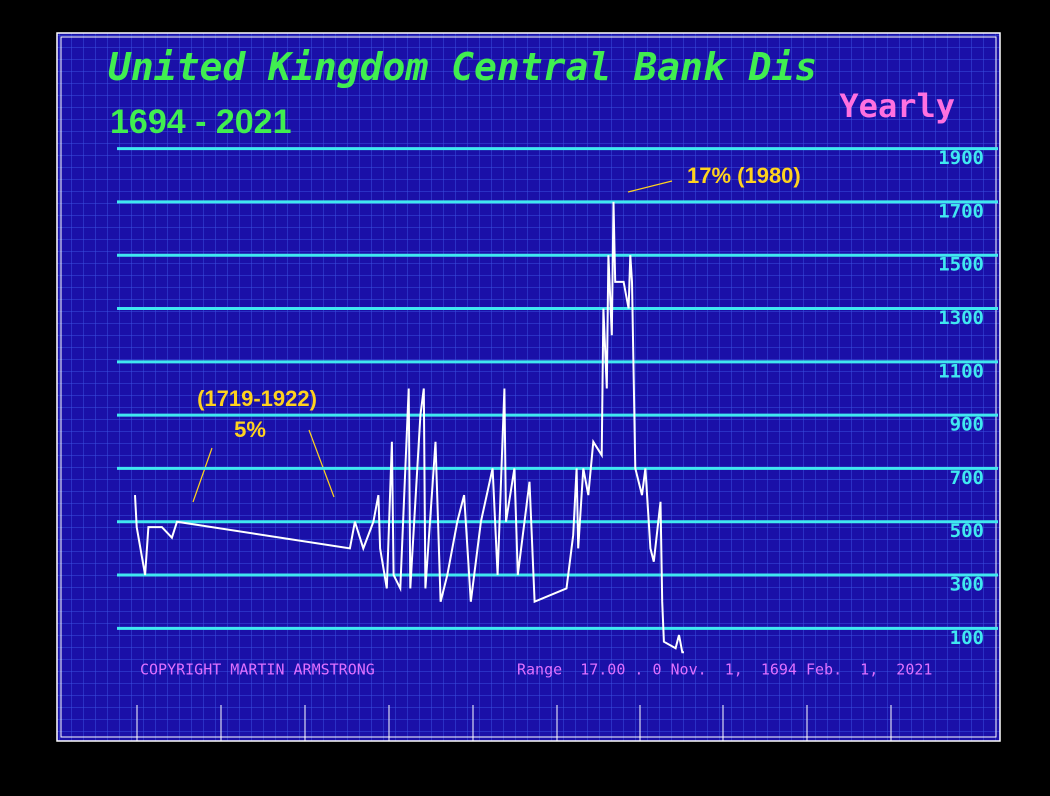 The height and width of the screenshot is (796, 1050). What do you see at coordinates (961, 158) in the screenshot?
I see `y-tick-label: 1900` at bounding box center [961, 158].